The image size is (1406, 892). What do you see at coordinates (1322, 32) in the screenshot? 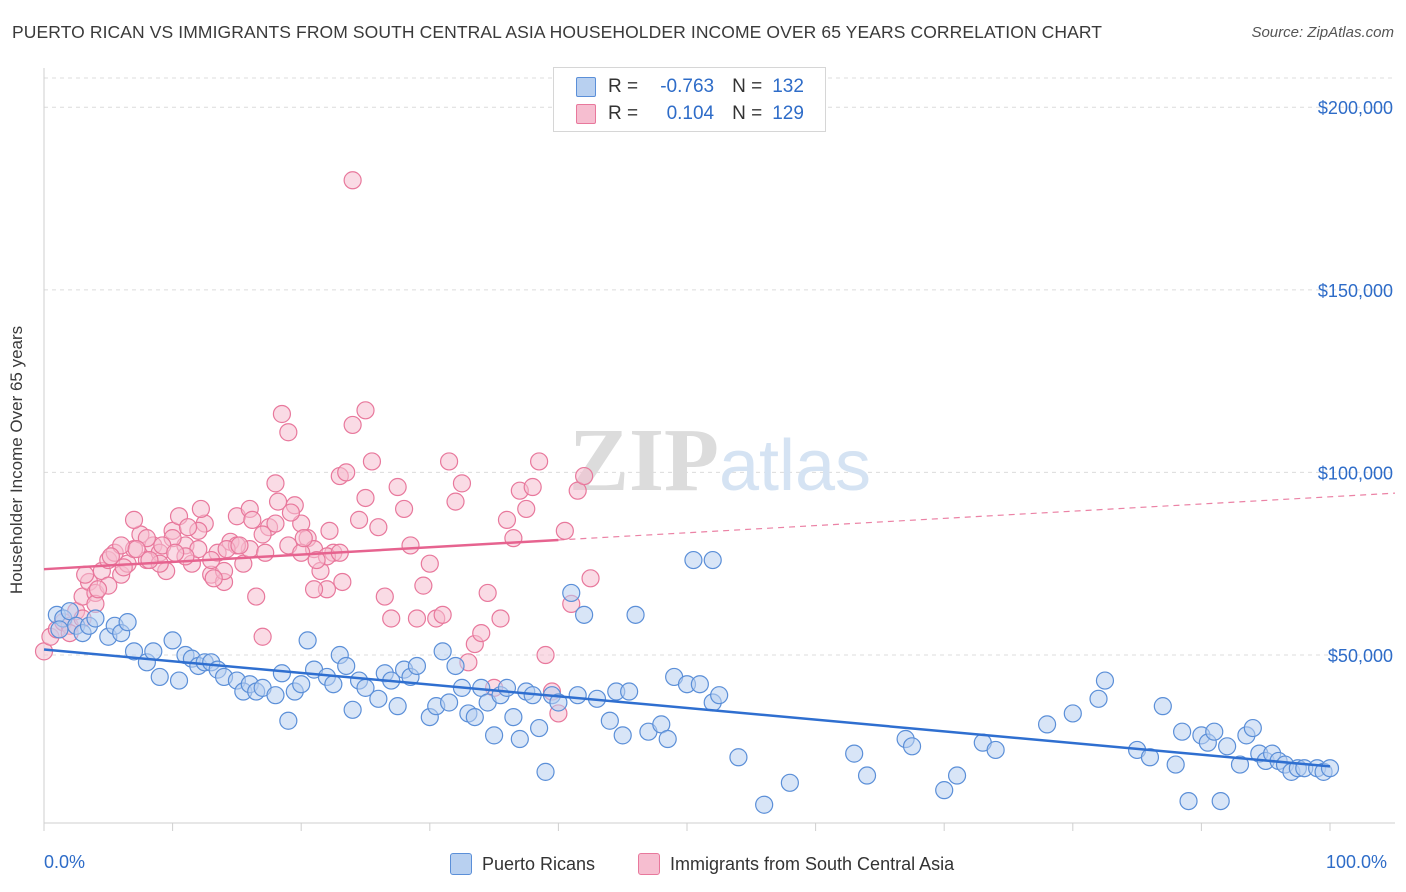
I see `source-label: Source: ZipAtlas.com` at bounding box center [1322, 32].